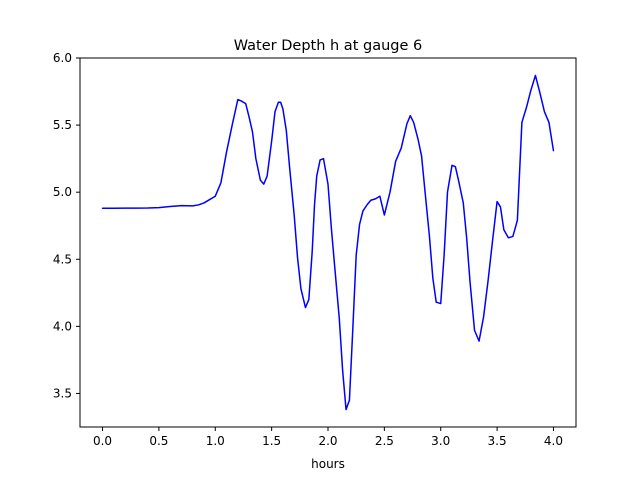 The width and height of the screenshot is (640, 480). What do you see at coordinates (215, 441) in the screenshot?
I see `x-tick-label: 1.0` at bounding box center [215, 441].